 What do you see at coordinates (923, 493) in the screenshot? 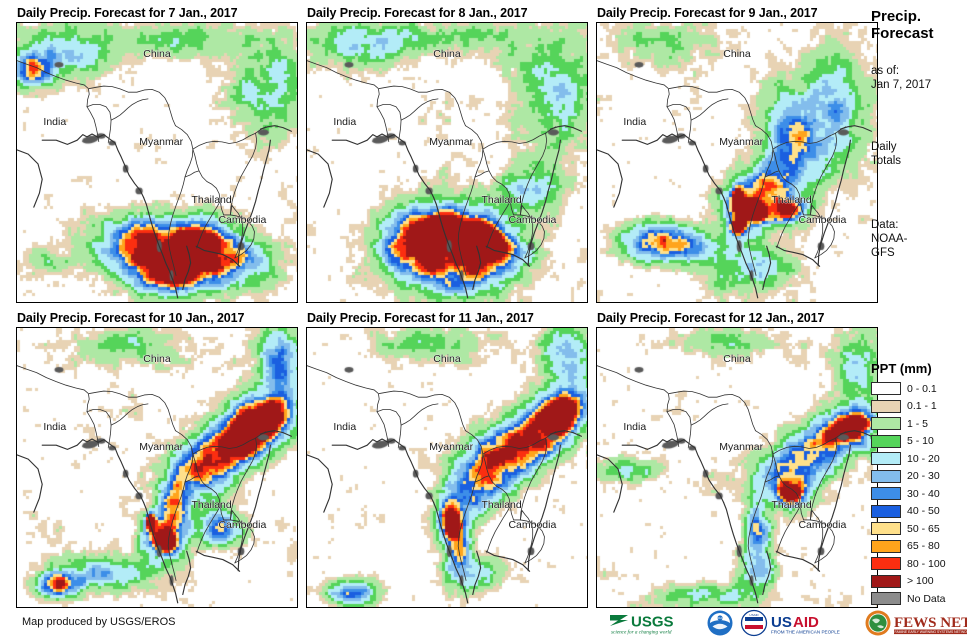
I see `legend-label: 30 - 40` at bounding box center [923, 493].